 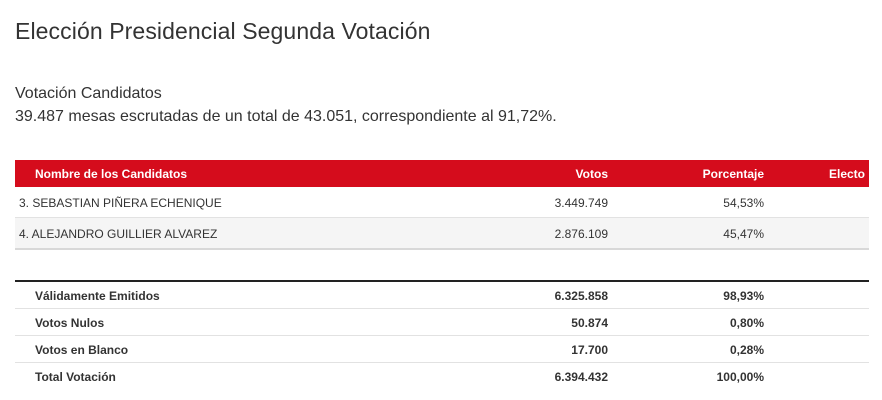 What do you see at coordinates (746, 350) in the screenshot?
I see `totals-percent: 0,28%` at bounding box center [746, 350].